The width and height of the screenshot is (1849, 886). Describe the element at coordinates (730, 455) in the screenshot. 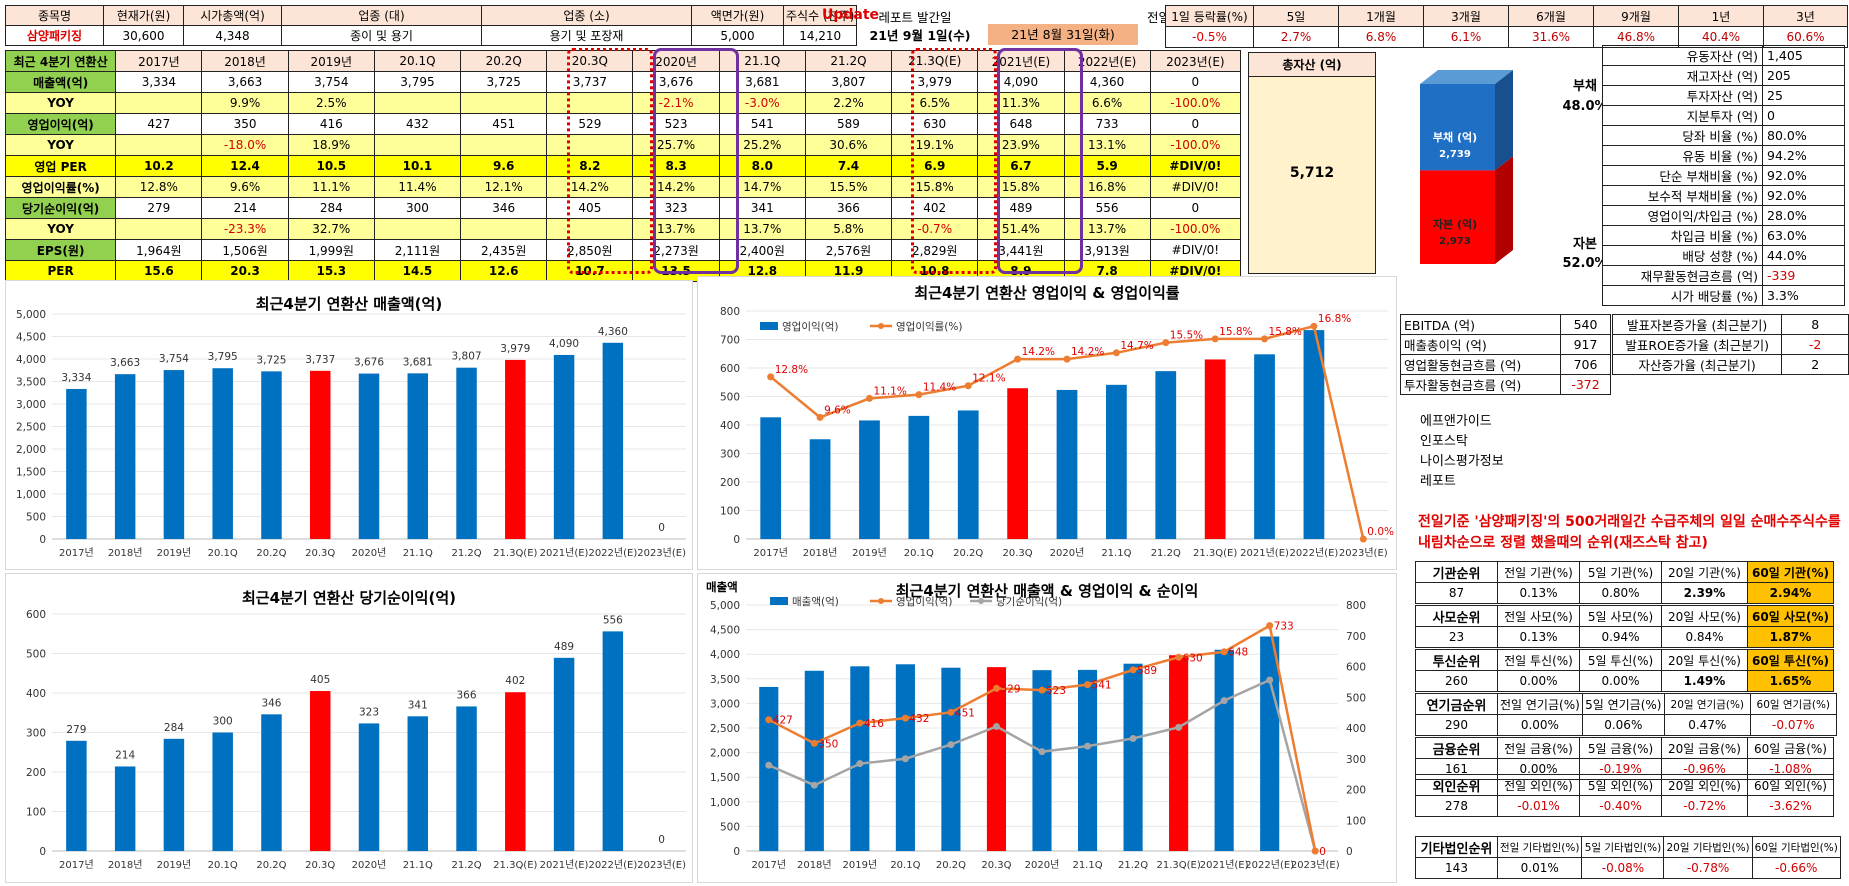

I see `y-tick-label: 300` at that location.